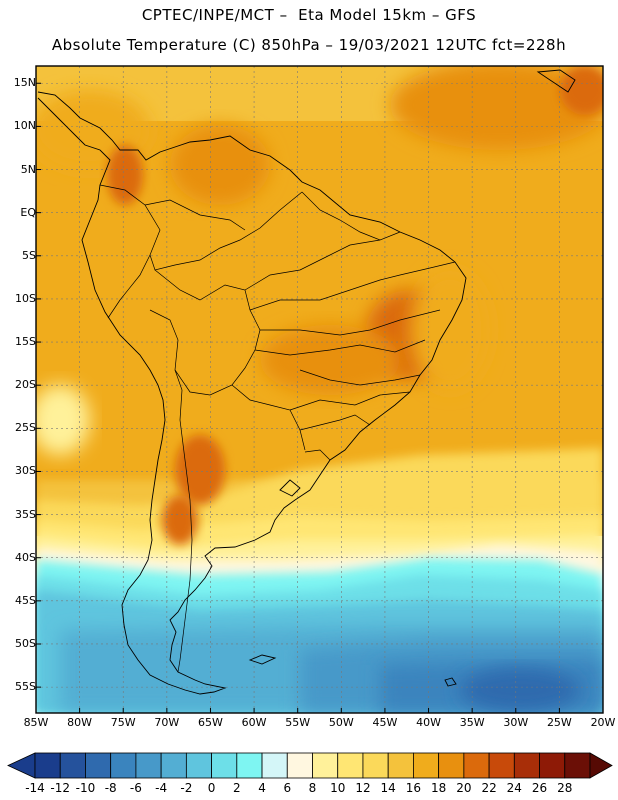  Describe the element at coordinates (24, 83) in the screenshot. I see `lat-label: 15N` at that location.